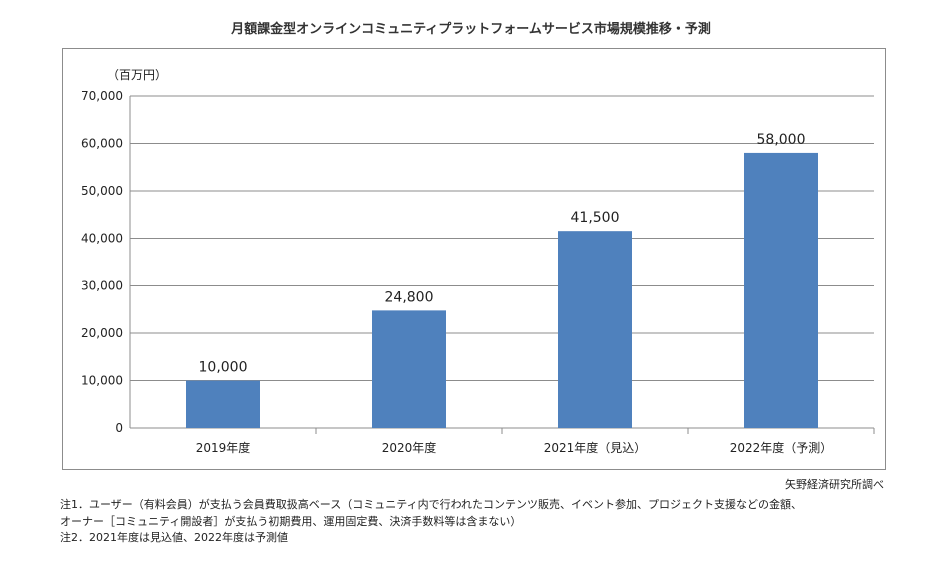  Describe the element at coordinates (137, 75) in the screenshot. I see `unit-label: （百万円）` at that location.